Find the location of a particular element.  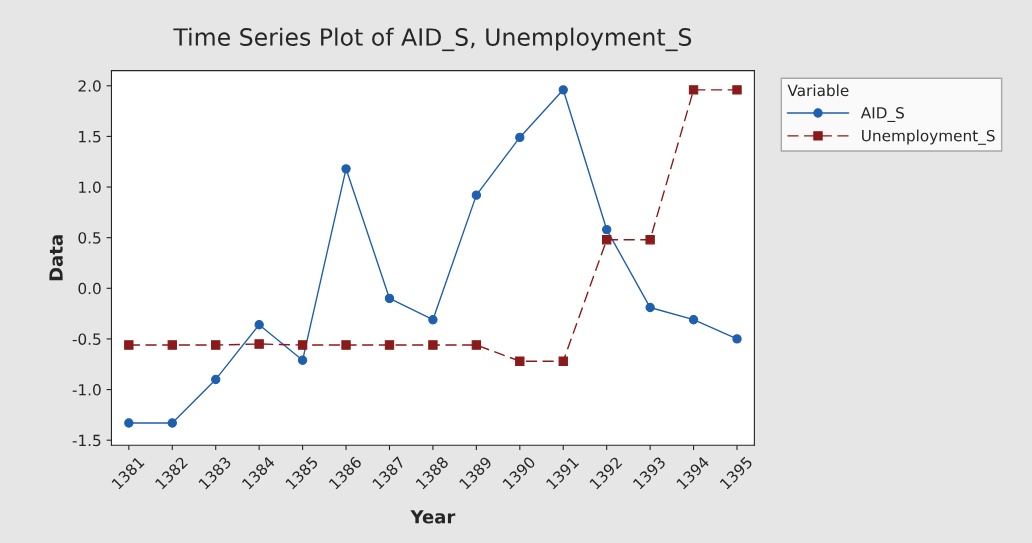

y-tick-label: 1.5 is located at coordinates (90, 137).